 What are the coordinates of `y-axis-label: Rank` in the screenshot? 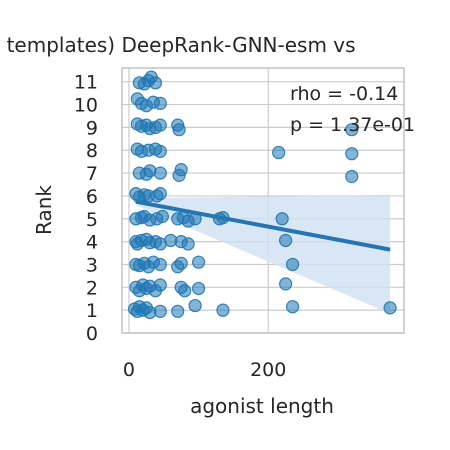 It's located at (44, 210).